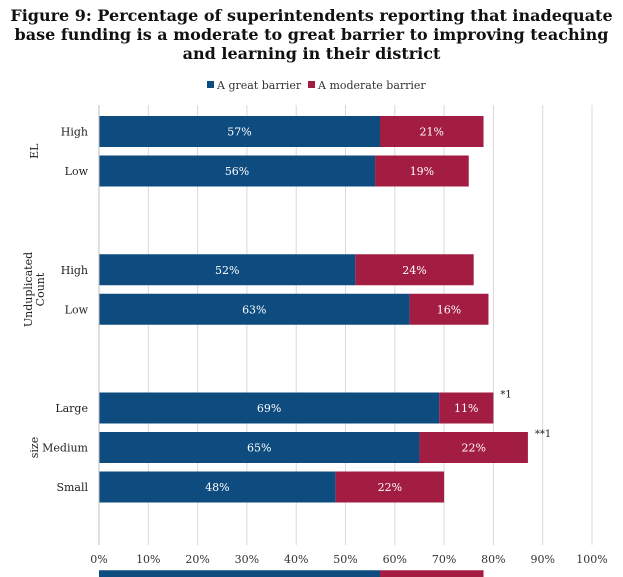 The image size is (623, 577). I want to click on data-label-great: 65%, so click(259, 448).